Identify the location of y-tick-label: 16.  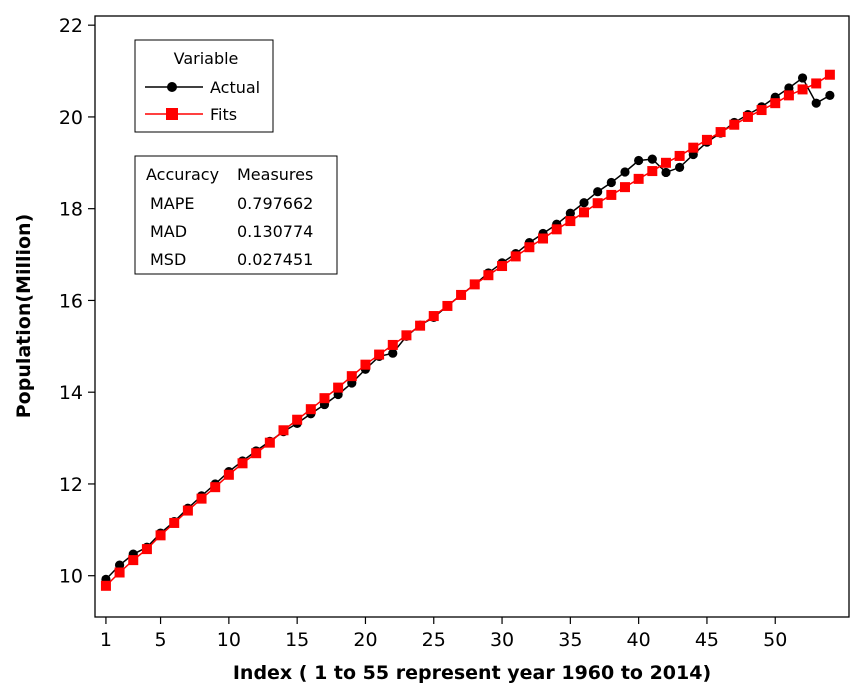
(71, 301).